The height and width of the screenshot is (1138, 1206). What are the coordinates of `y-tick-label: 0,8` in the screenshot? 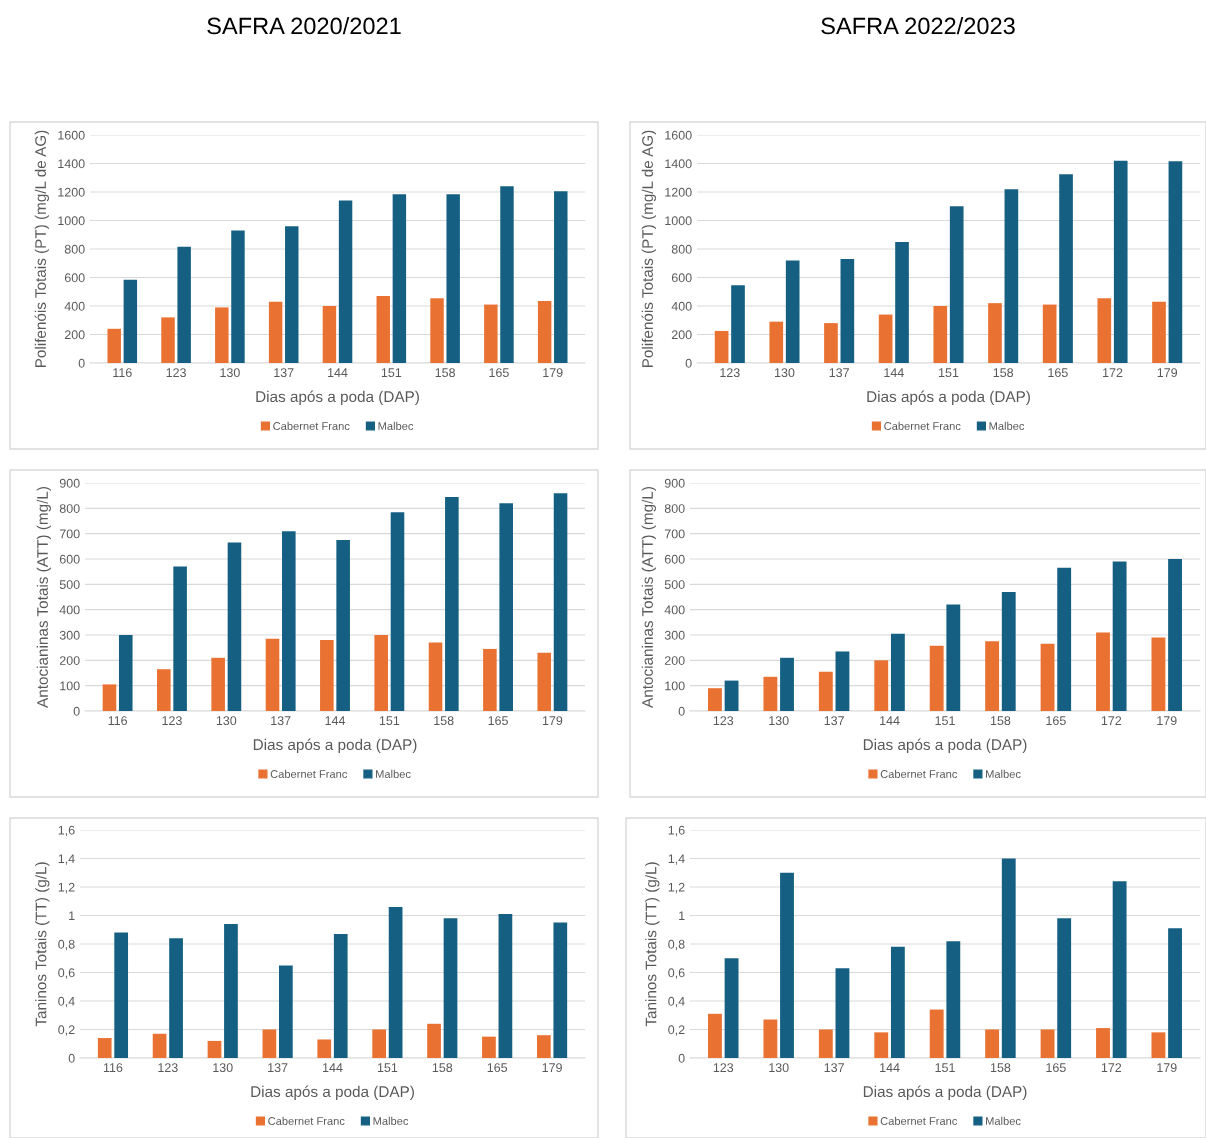 It's located at (66, 945).